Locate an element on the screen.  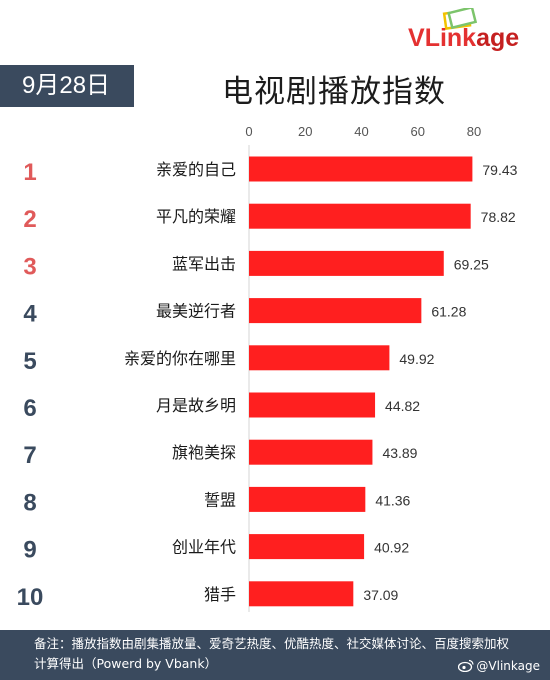
x-tick-label: 60 is located at coordinates (418, 131).